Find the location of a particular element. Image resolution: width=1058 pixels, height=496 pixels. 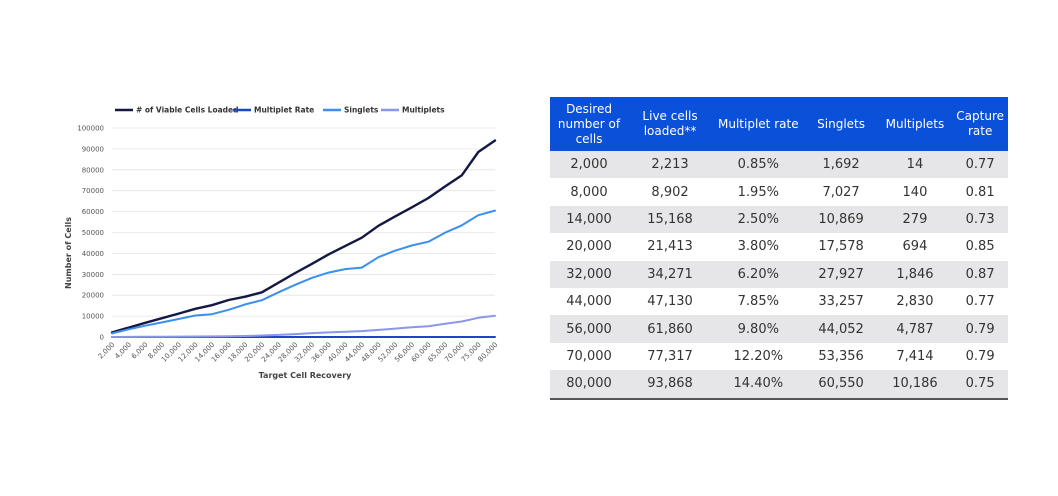

cell-multiplets: 10,186 is located at coordinates (915, 385).